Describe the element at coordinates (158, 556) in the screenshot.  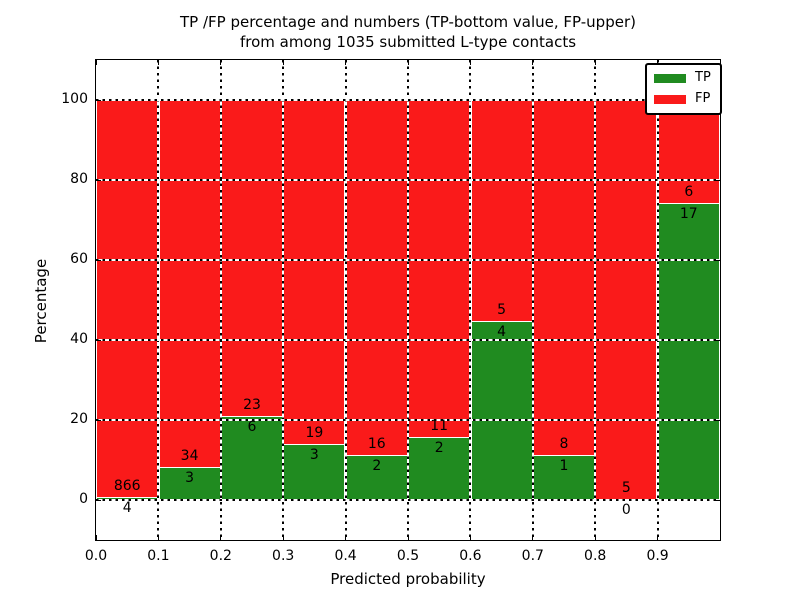
I see `x-tick-label: 0.1` at that location.